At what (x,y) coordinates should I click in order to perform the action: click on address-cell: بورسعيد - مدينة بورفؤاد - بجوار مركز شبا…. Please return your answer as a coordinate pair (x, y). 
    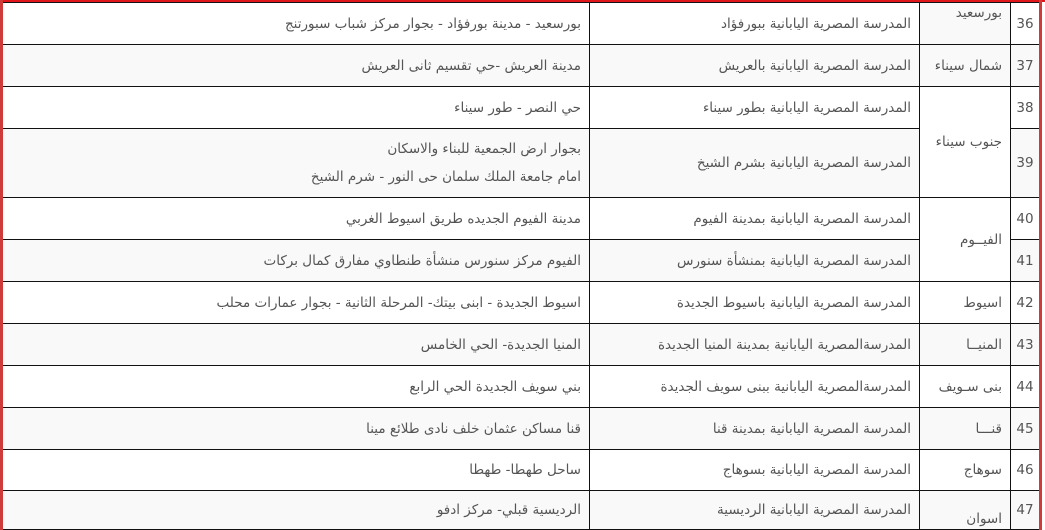
    Looking at the image, I should click on (296, 23).